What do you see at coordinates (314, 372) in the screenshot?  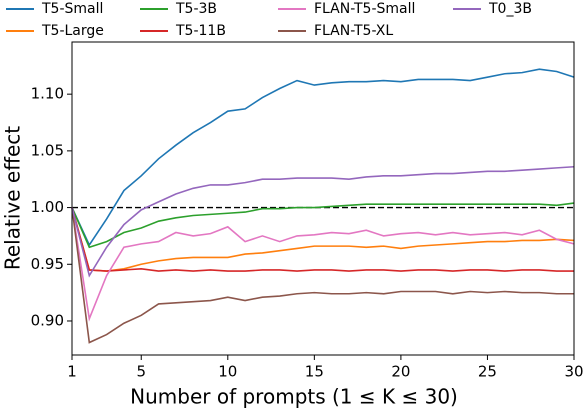 I see `x-tick-label: 15` at bounding box center [314, 372].